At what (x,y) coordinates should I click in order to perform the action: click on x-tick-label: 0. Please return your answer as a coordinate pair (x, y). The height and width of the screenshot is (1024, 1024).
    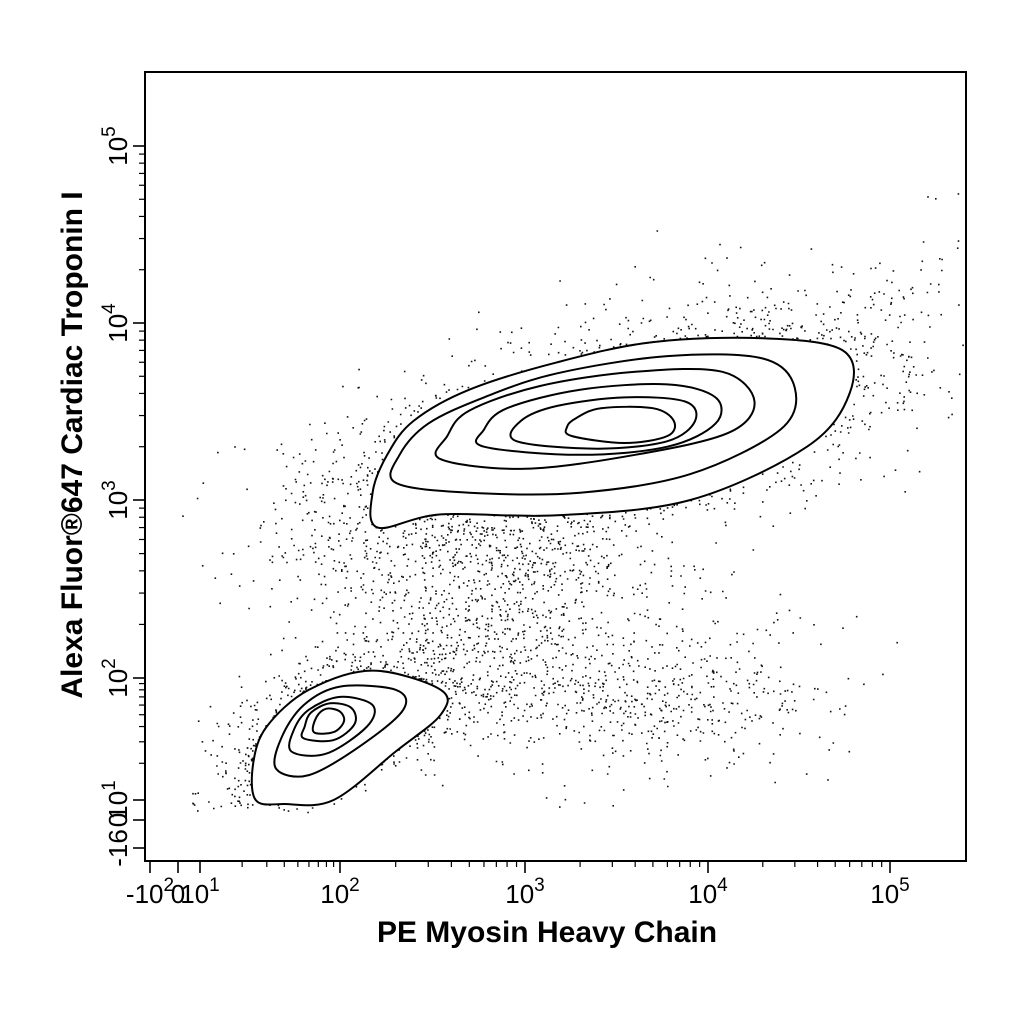
    Looking at the image, I should click on (178, 894).